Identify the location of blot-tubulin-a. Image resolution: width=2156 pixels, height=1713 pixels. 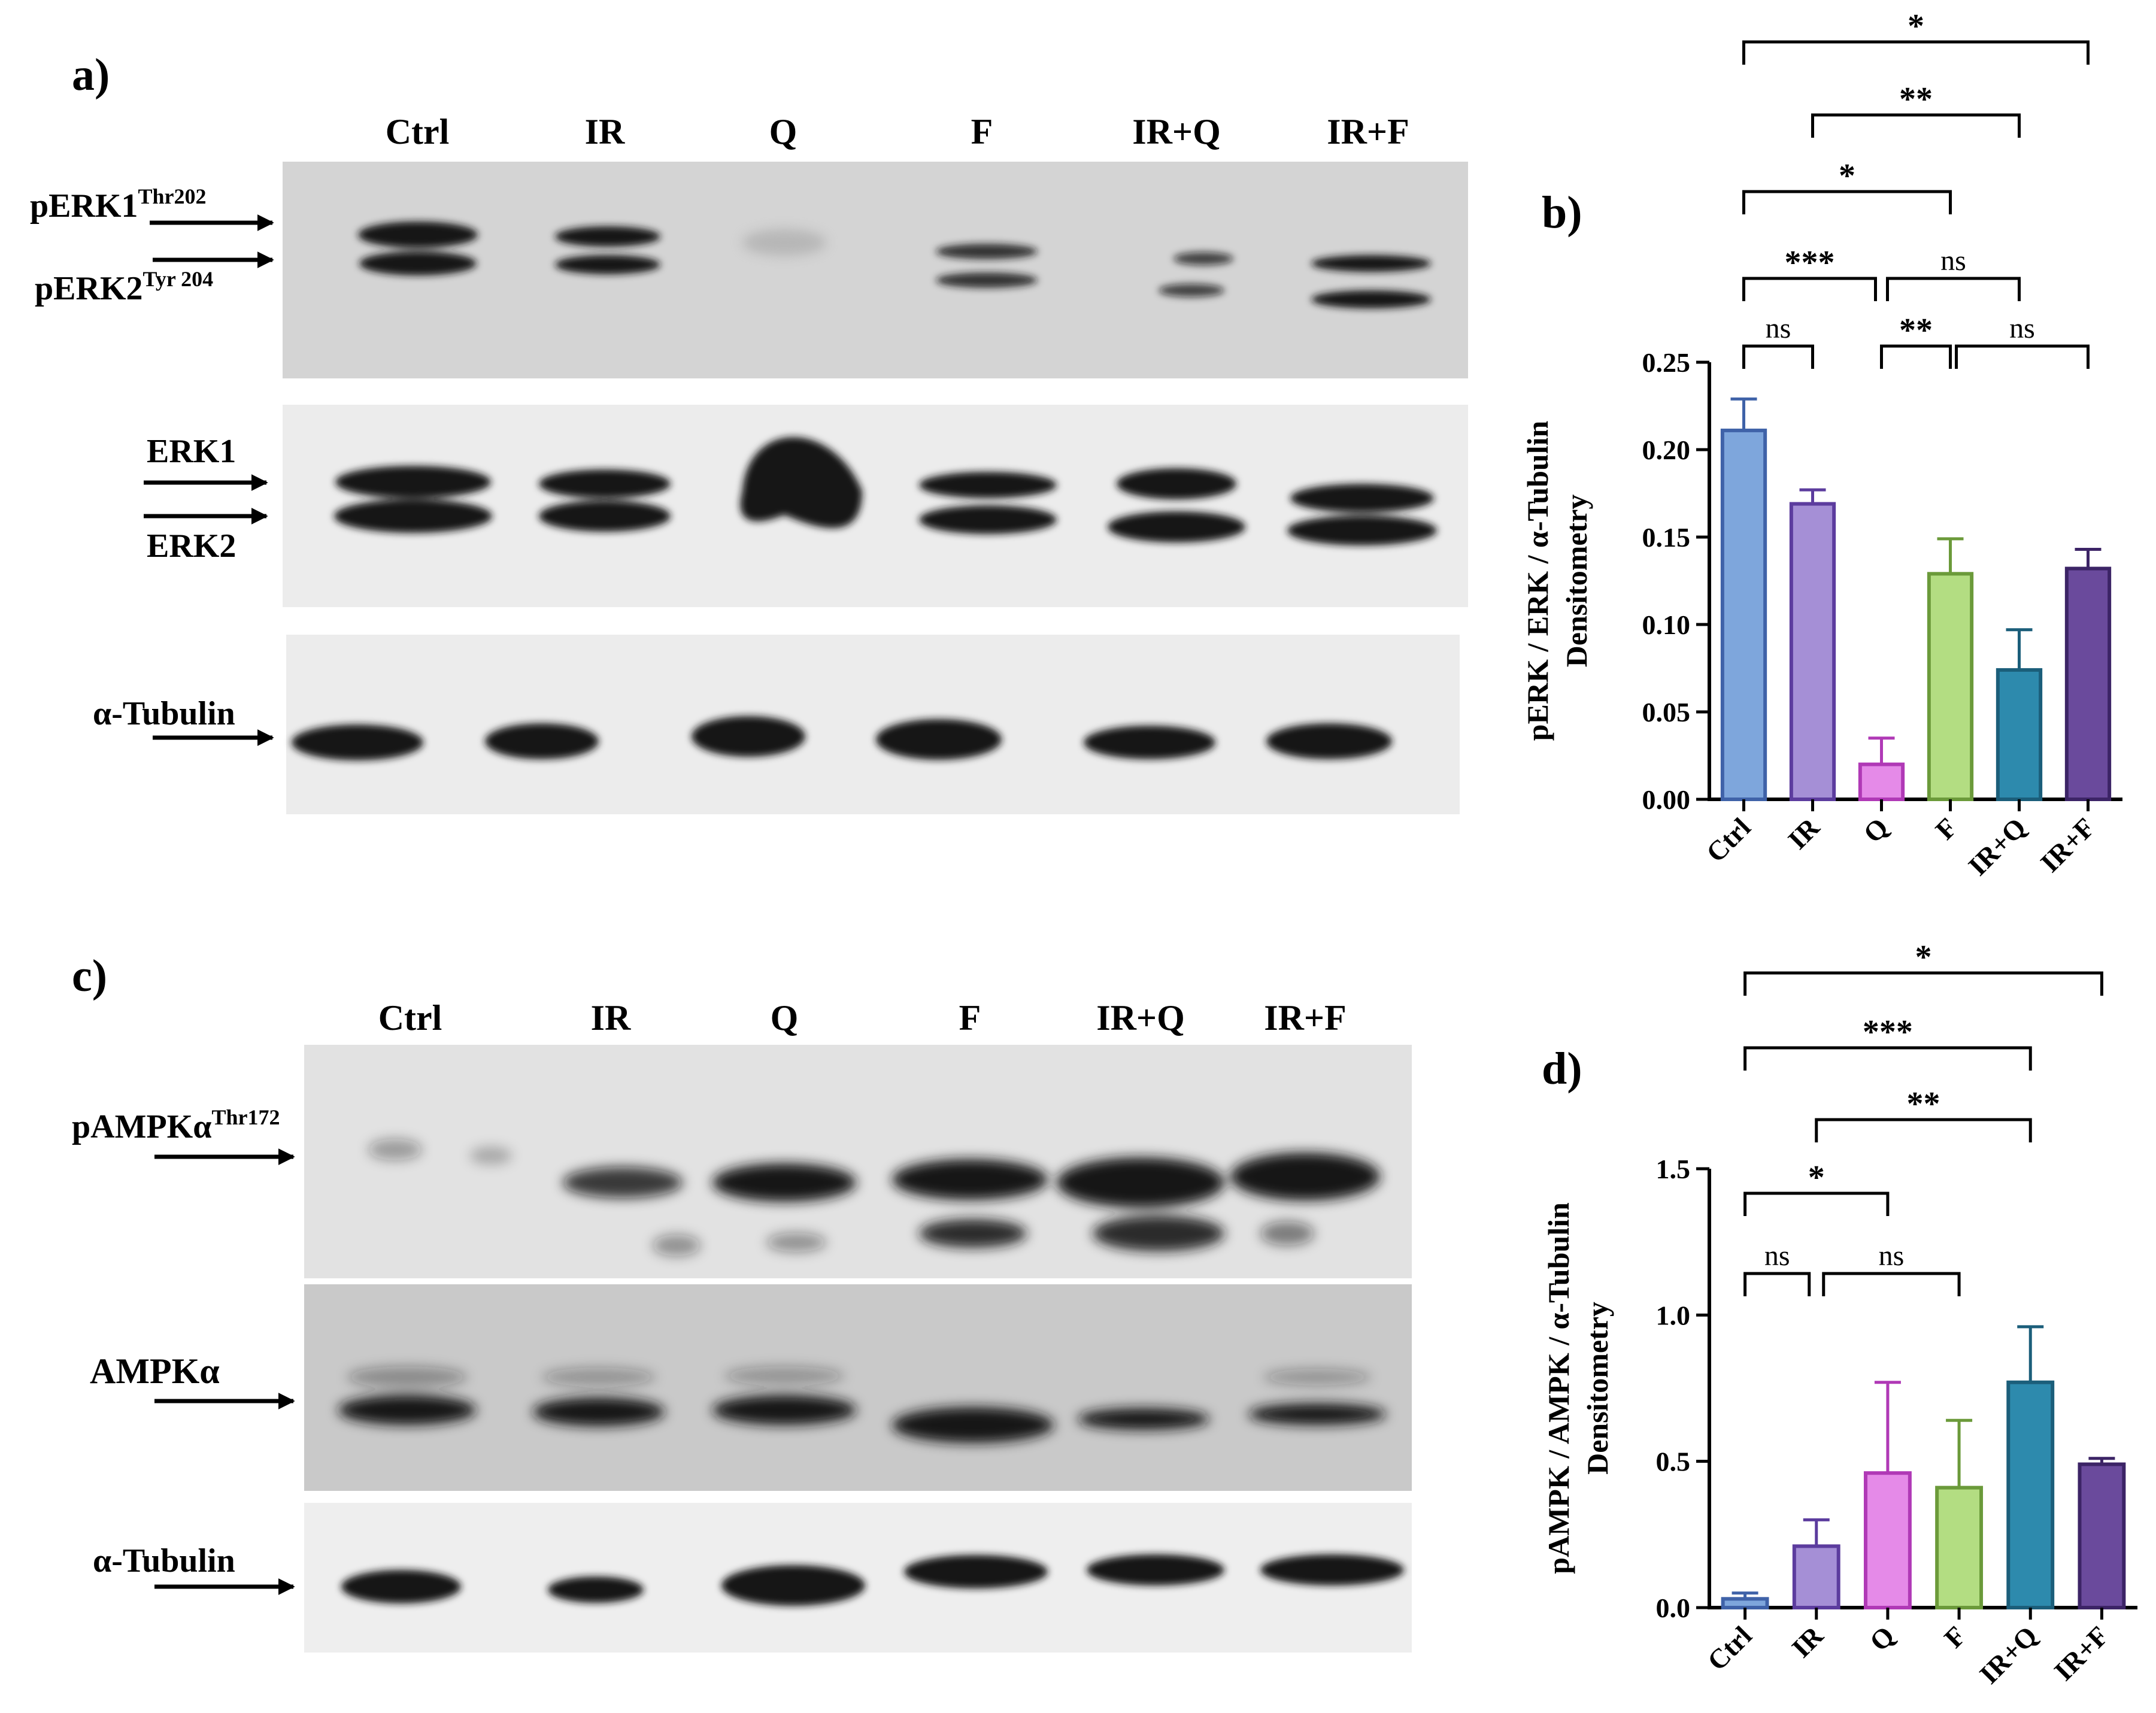
(873, 724).